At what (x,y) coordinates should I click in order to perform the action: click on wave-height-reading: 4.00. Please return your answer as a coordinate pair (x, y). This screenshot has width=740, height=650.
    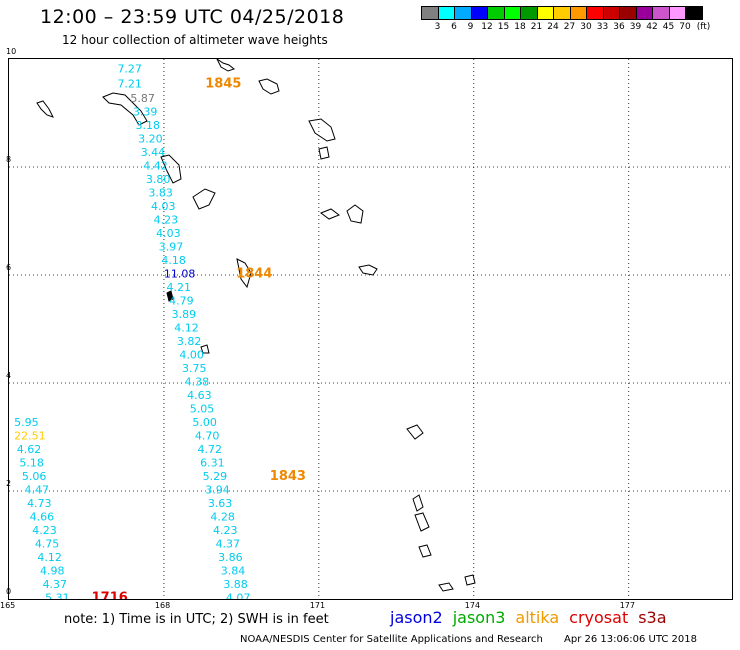
    Looking at the image, I should click on (191, 355).